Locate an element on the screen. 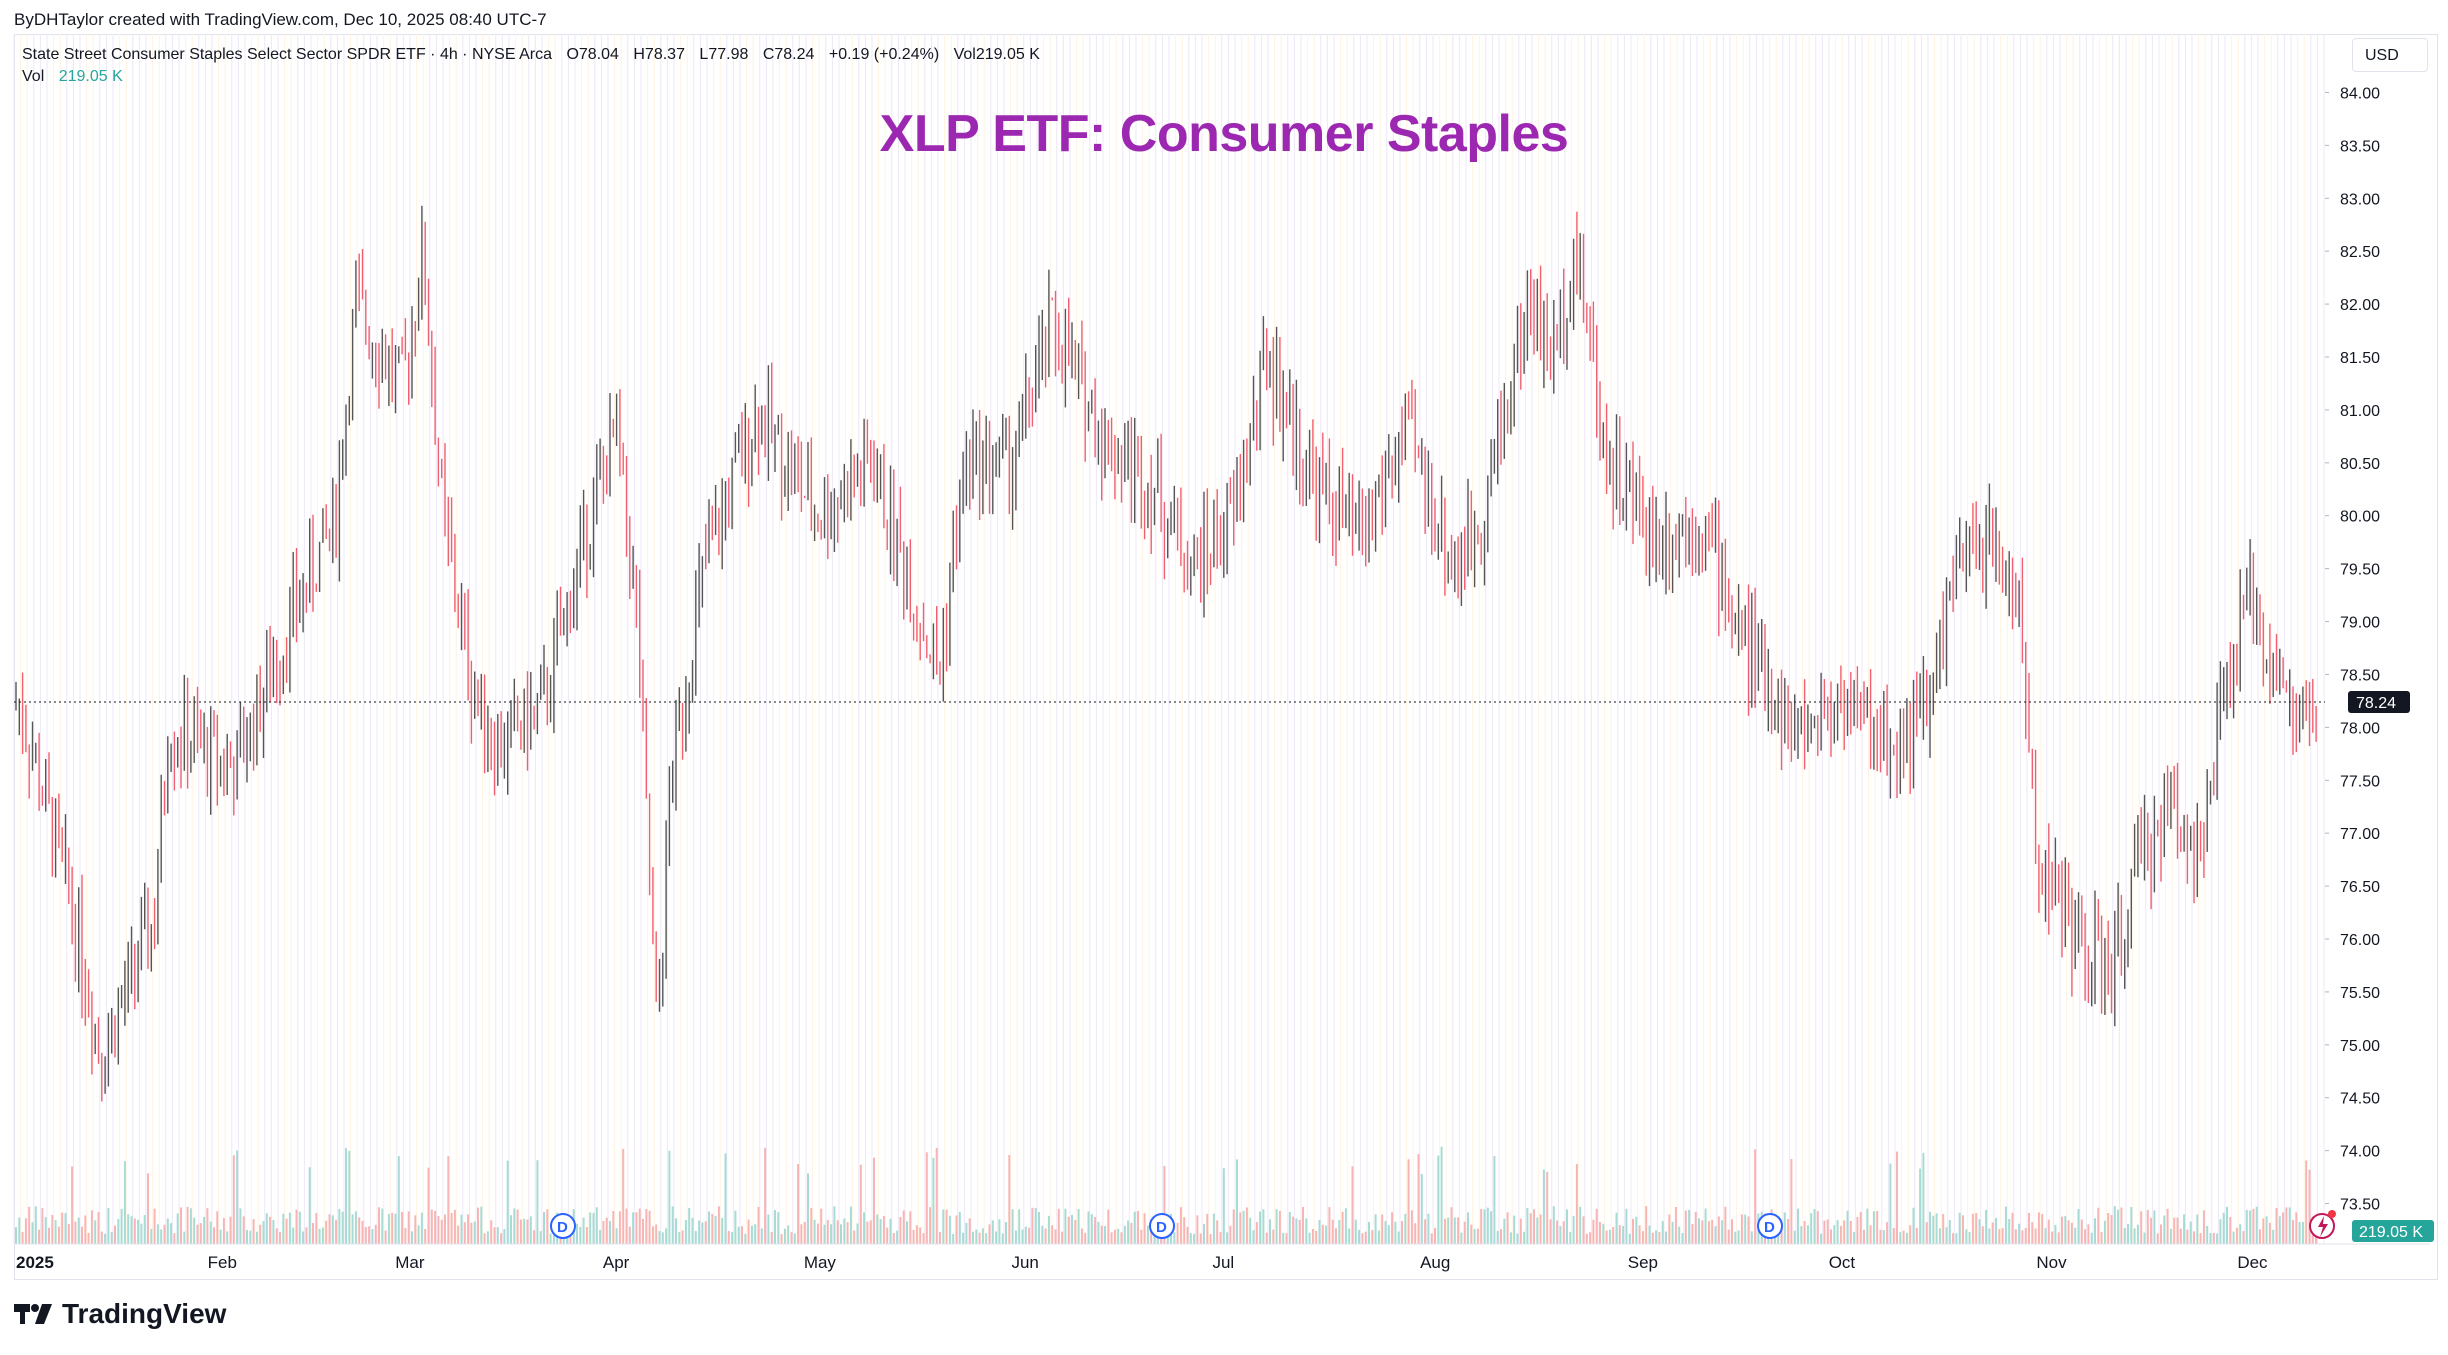 This screenshot has height=1355, width=2448. time-tick-label: Dec is located at coordinates (2252, 1262).